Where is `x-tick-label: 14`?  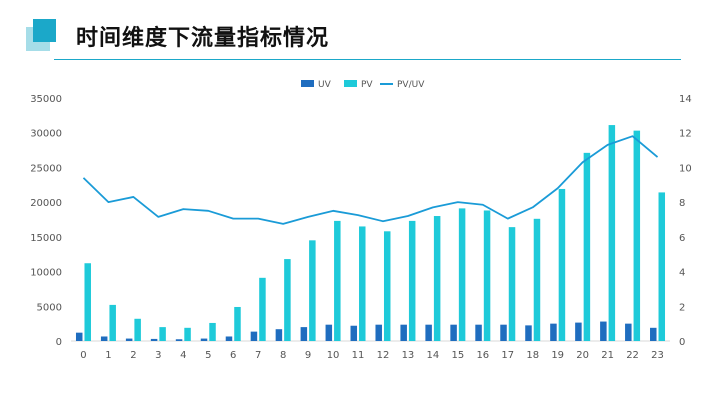
x-tick-label: 14 is located at coordinates (433, 355).